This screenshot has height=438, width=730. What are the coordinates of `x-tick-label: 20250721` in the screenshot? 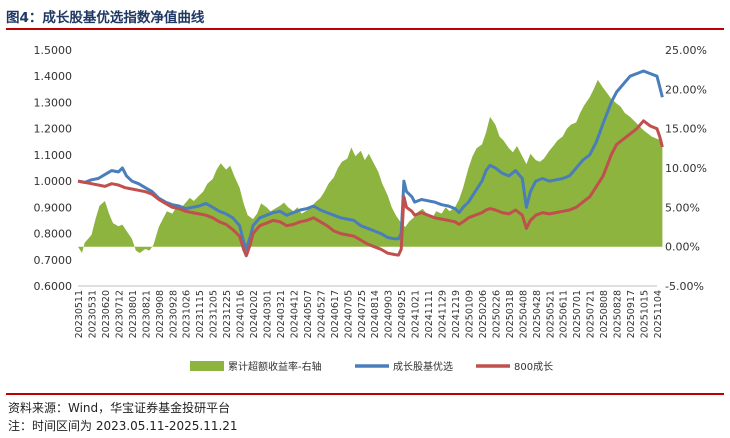 It's located at (591, 314).